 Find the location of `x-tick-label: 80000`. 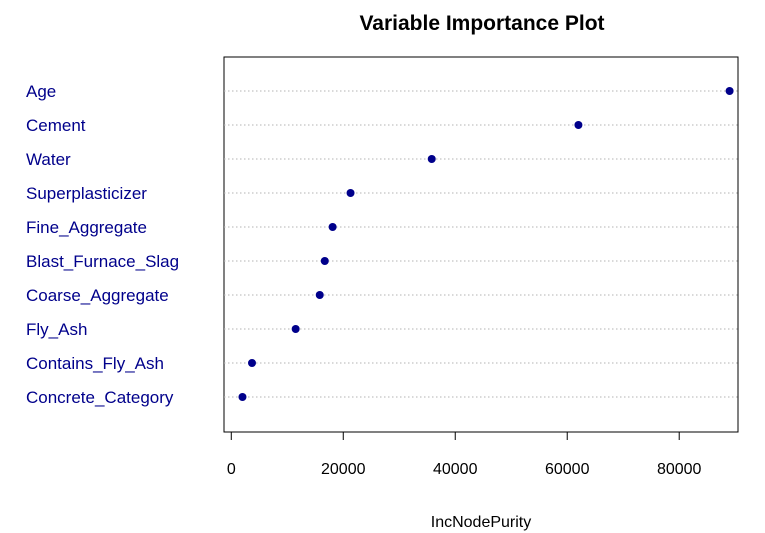

x-tick-label: 80000 is located at coordinates (679, 469).